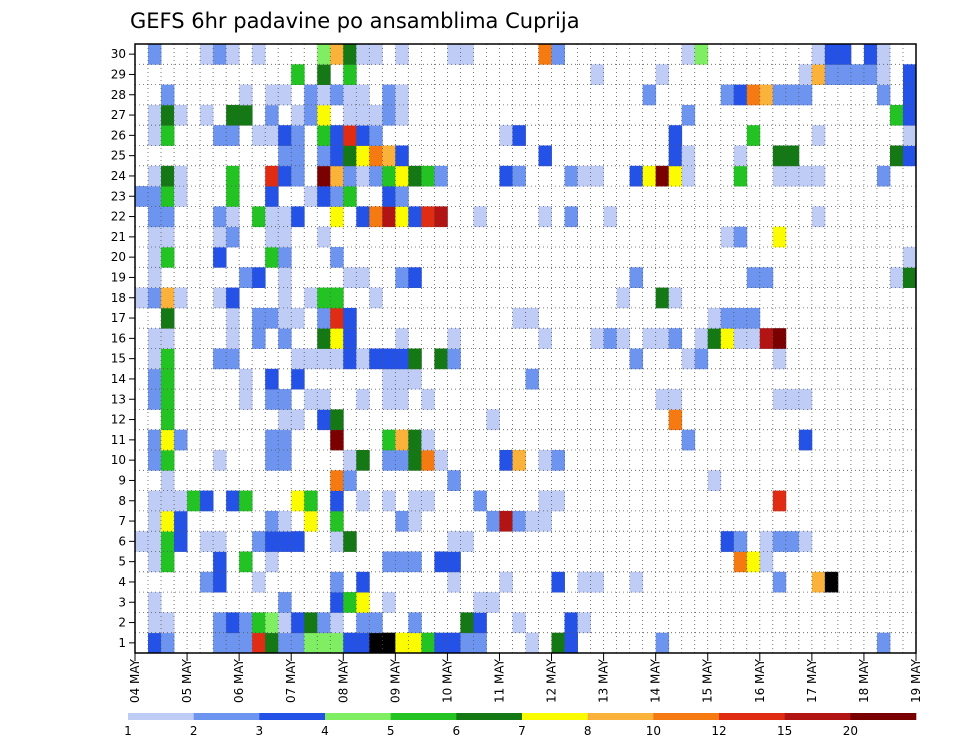 The image size is (960, 742). What do you see at coordinates (122, 562) in the screenshot?
I see `y-tick-label: 5` at bounding box center [122, 562].